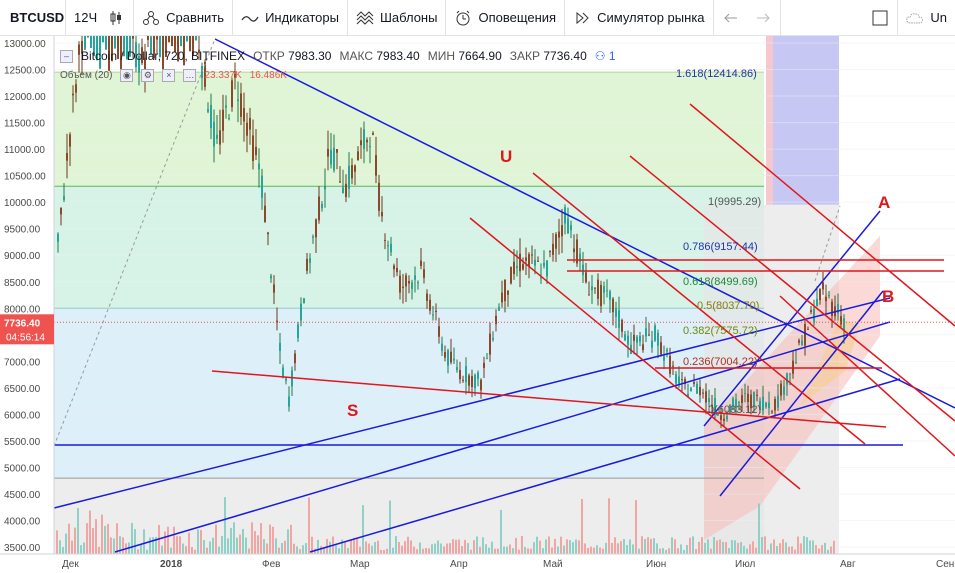 The width and height of the screenshot is (955, 573). What do you see at coordinates (22, 522) in the screenshot?
I see `price-tick: 4000.00` at bounding box center [22, 522].